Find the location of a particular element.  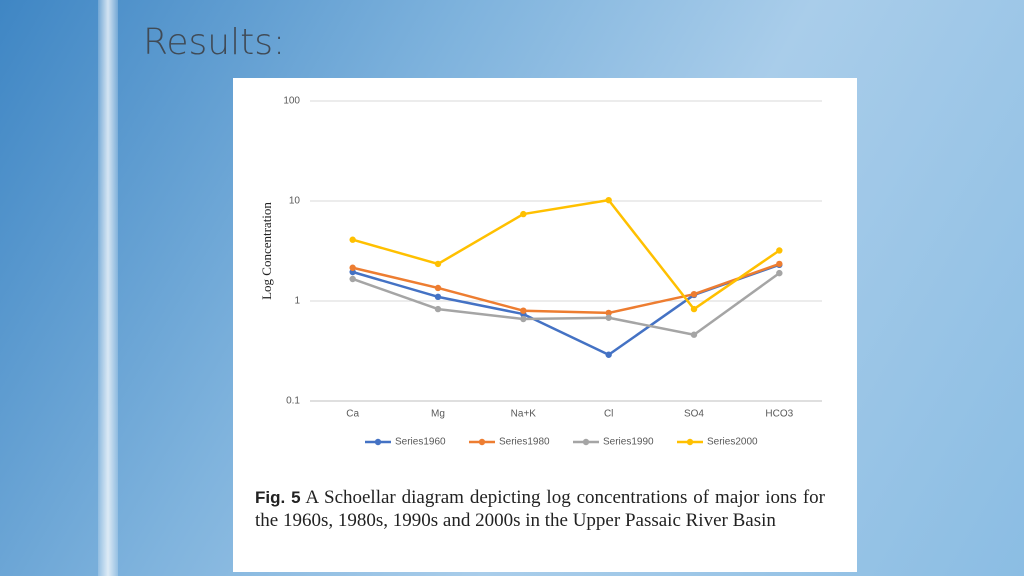

x-tick-label: SO4 is located at coordinates (694, 414).